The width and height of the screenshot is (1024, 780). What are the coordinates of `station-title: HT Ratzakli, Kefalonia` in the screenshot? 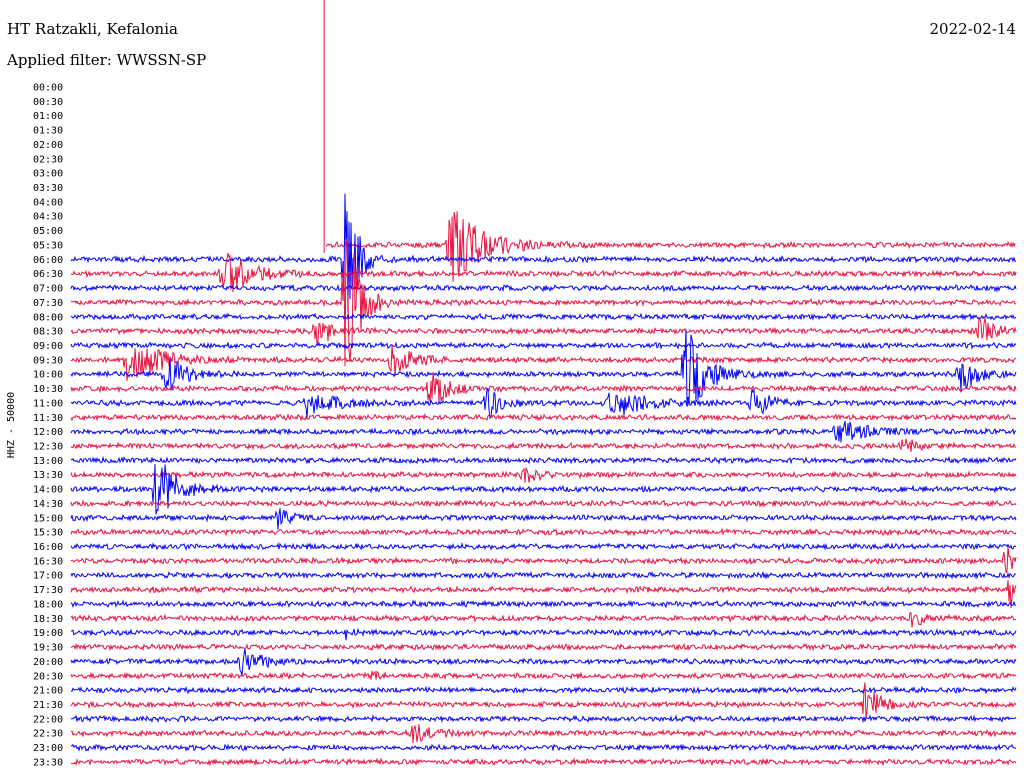 It's located at (92, 29).